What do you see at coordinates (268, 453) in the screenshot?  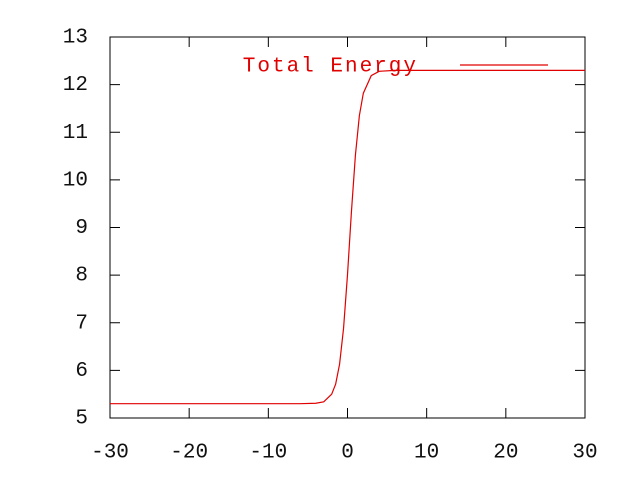 I see `x-tick-label: -10` at bounding box center [268, 453].